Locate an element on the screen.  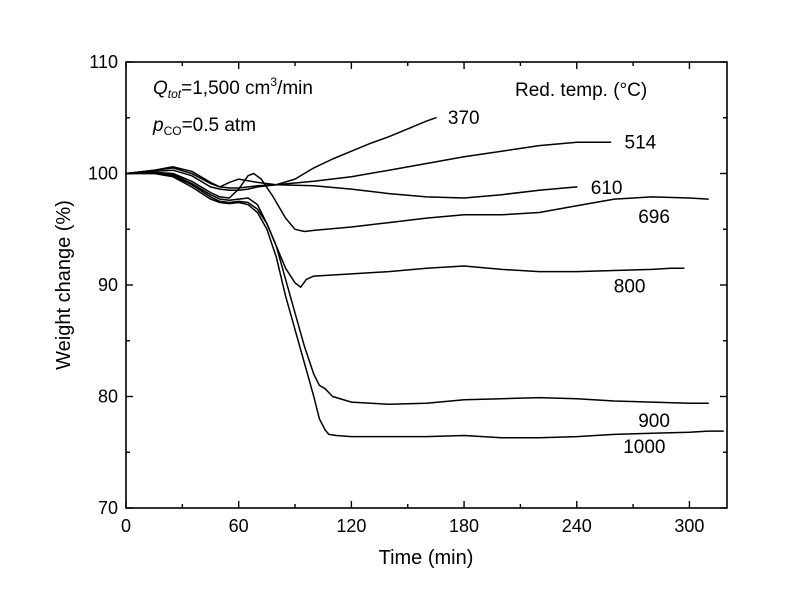
series-label-696: 696 is located at coordinates (654, 217).